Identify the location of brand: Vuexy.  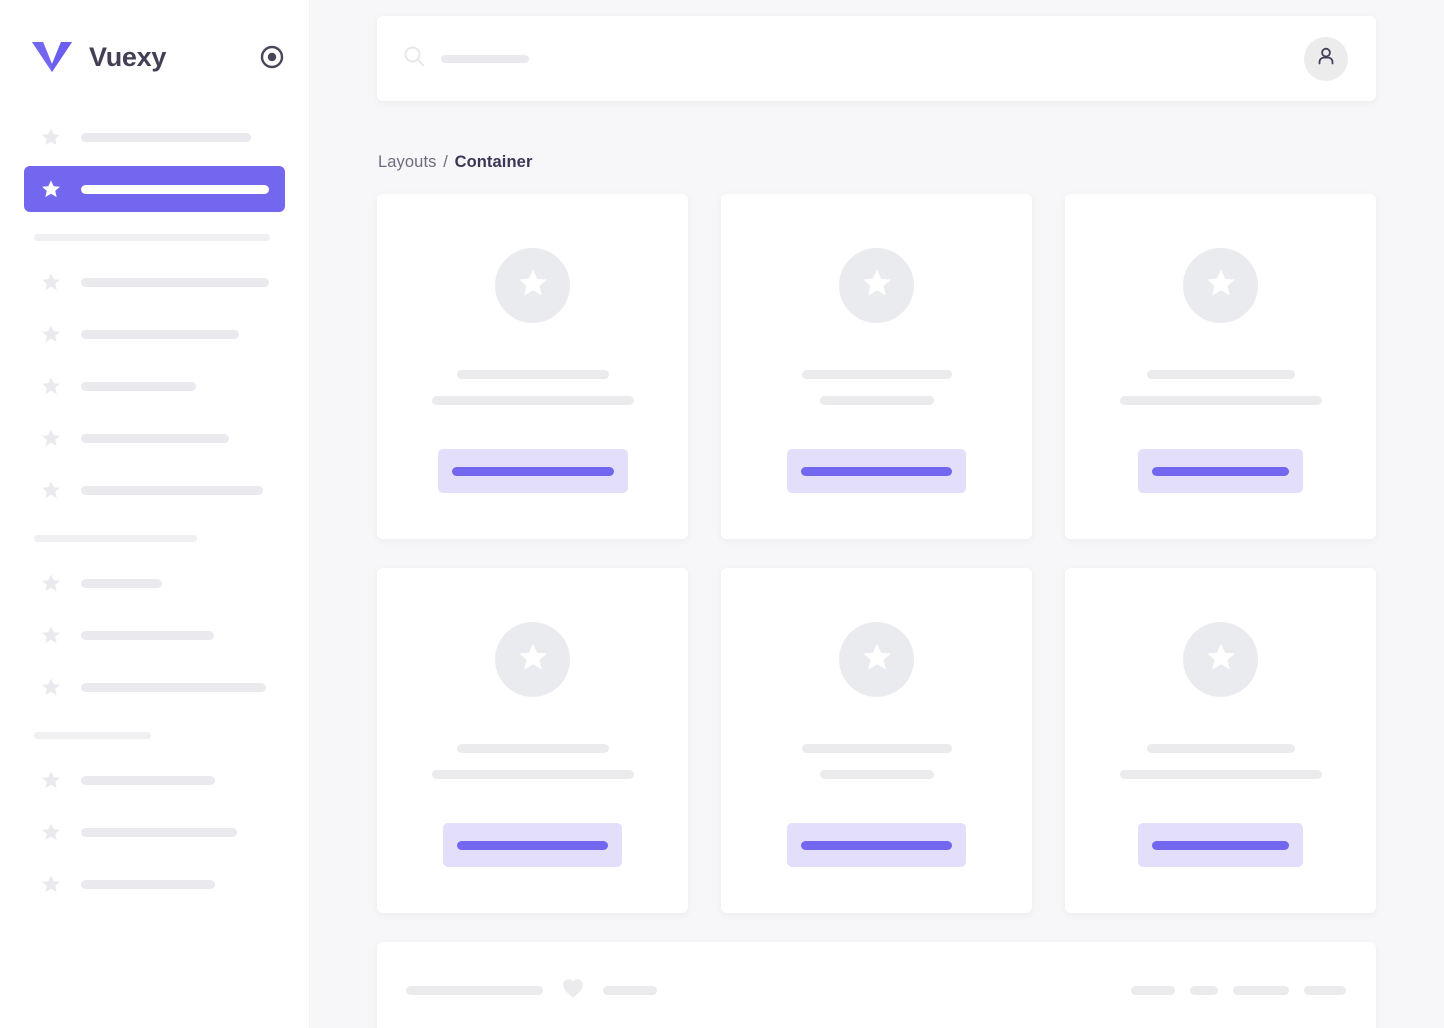
(144, 57).